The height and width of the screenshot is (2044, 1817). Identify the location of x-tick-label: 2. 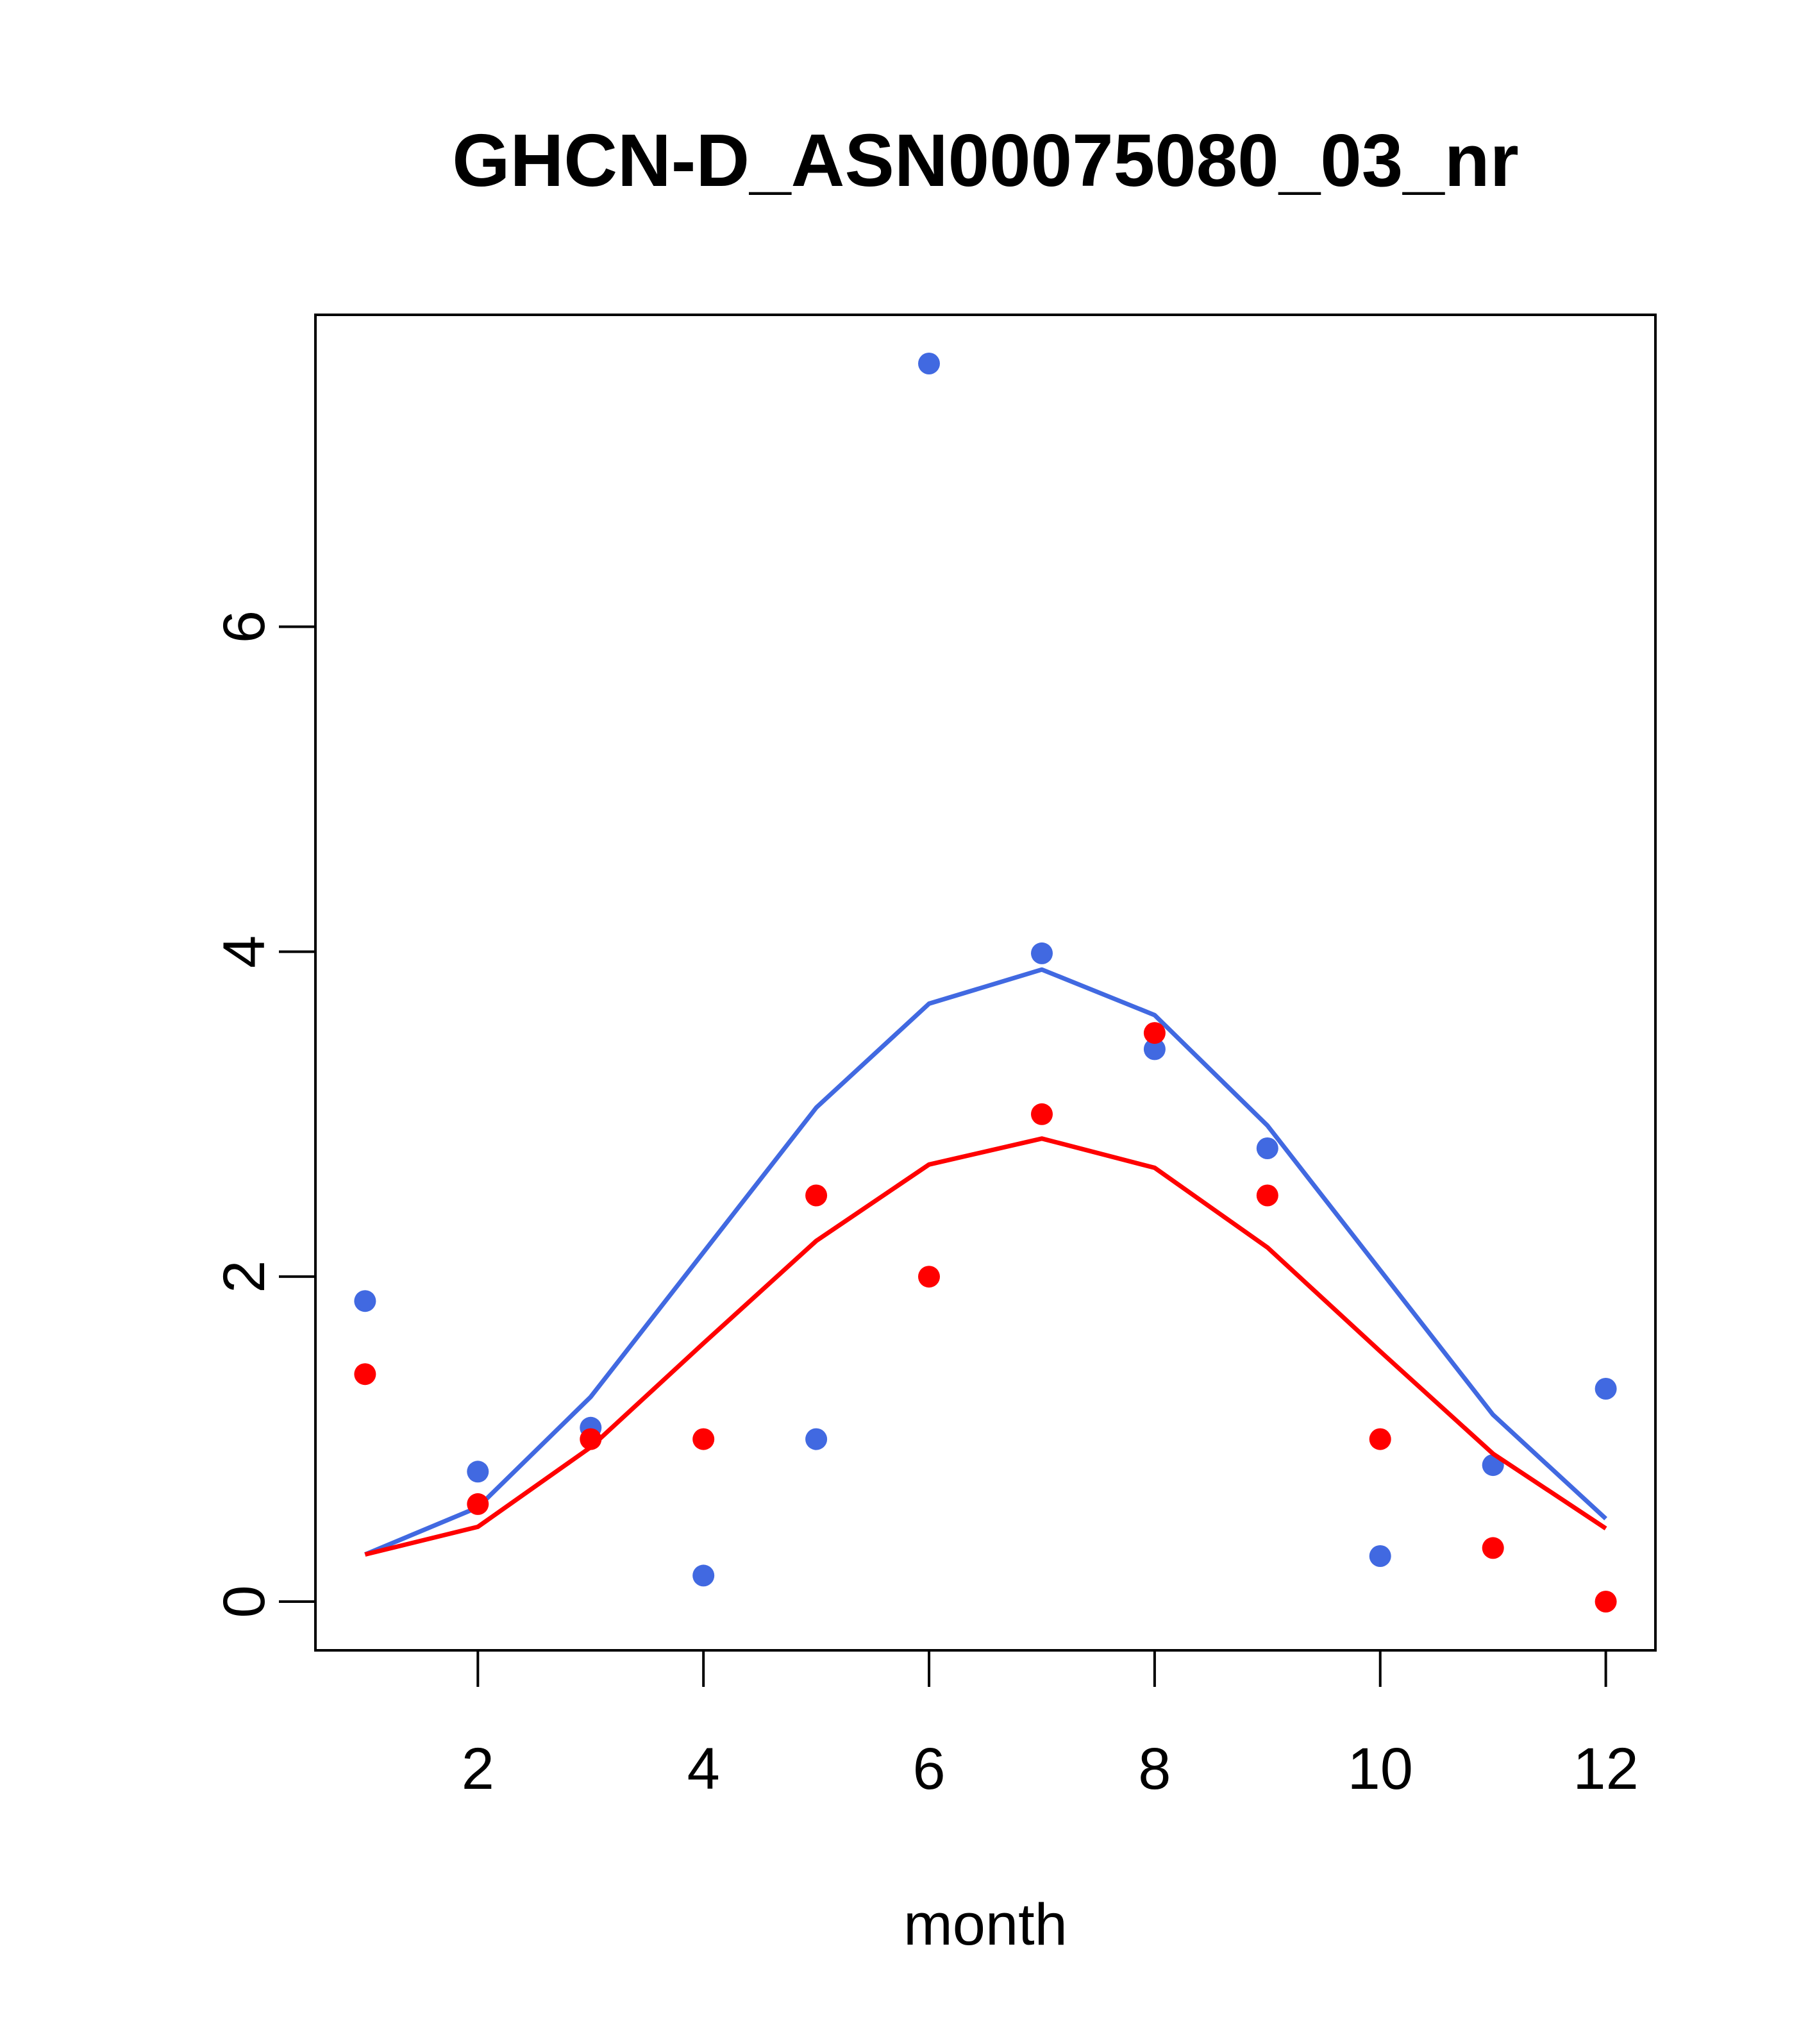
(478, 1769).